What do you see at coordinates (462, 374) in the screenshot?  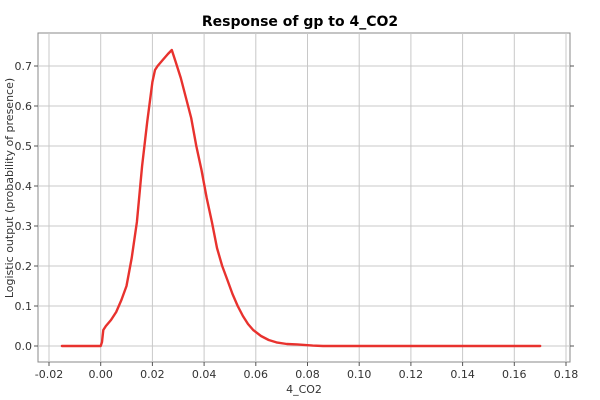 I see `x-tick-label: 0.14` at bounding box center [462, 374].